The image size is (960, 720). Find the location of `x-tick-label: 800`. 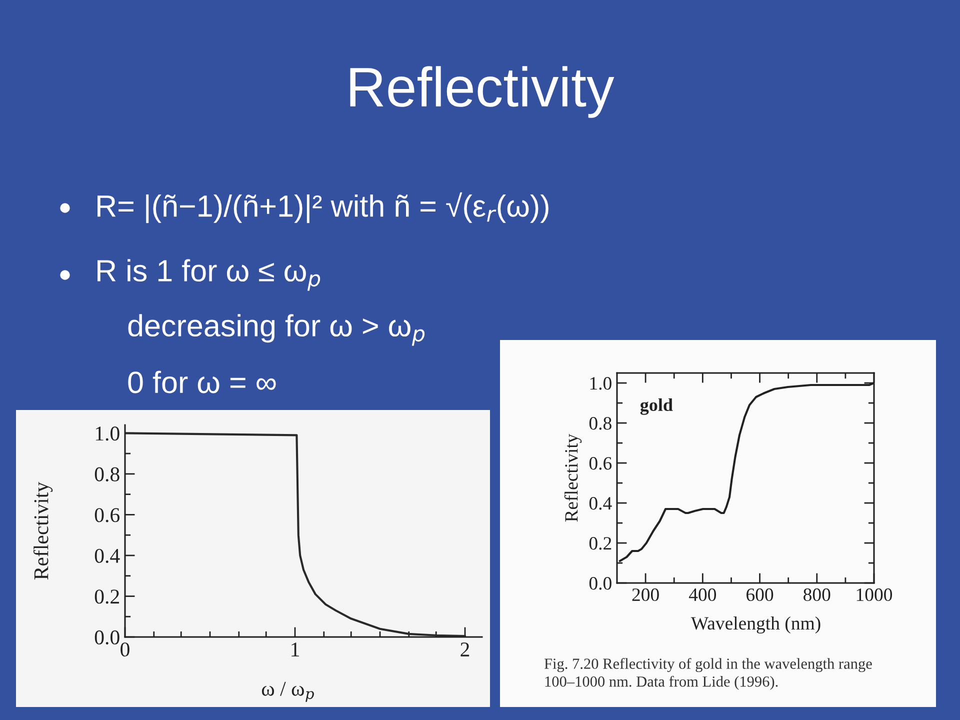

x-tick-label: 800 is located at coordinates (817, 595).